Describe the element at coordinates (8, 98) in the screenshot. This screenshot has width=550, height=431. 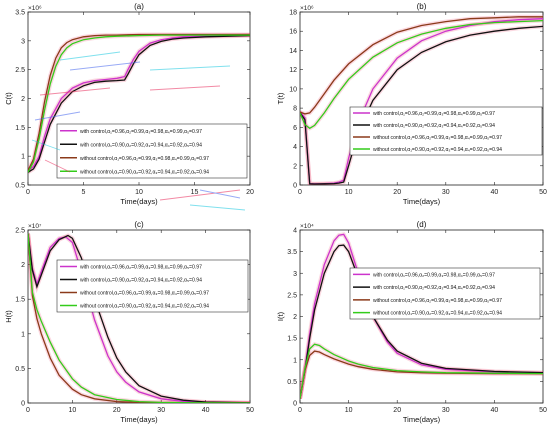
I see `y-axis-label: C(t)` at that location.